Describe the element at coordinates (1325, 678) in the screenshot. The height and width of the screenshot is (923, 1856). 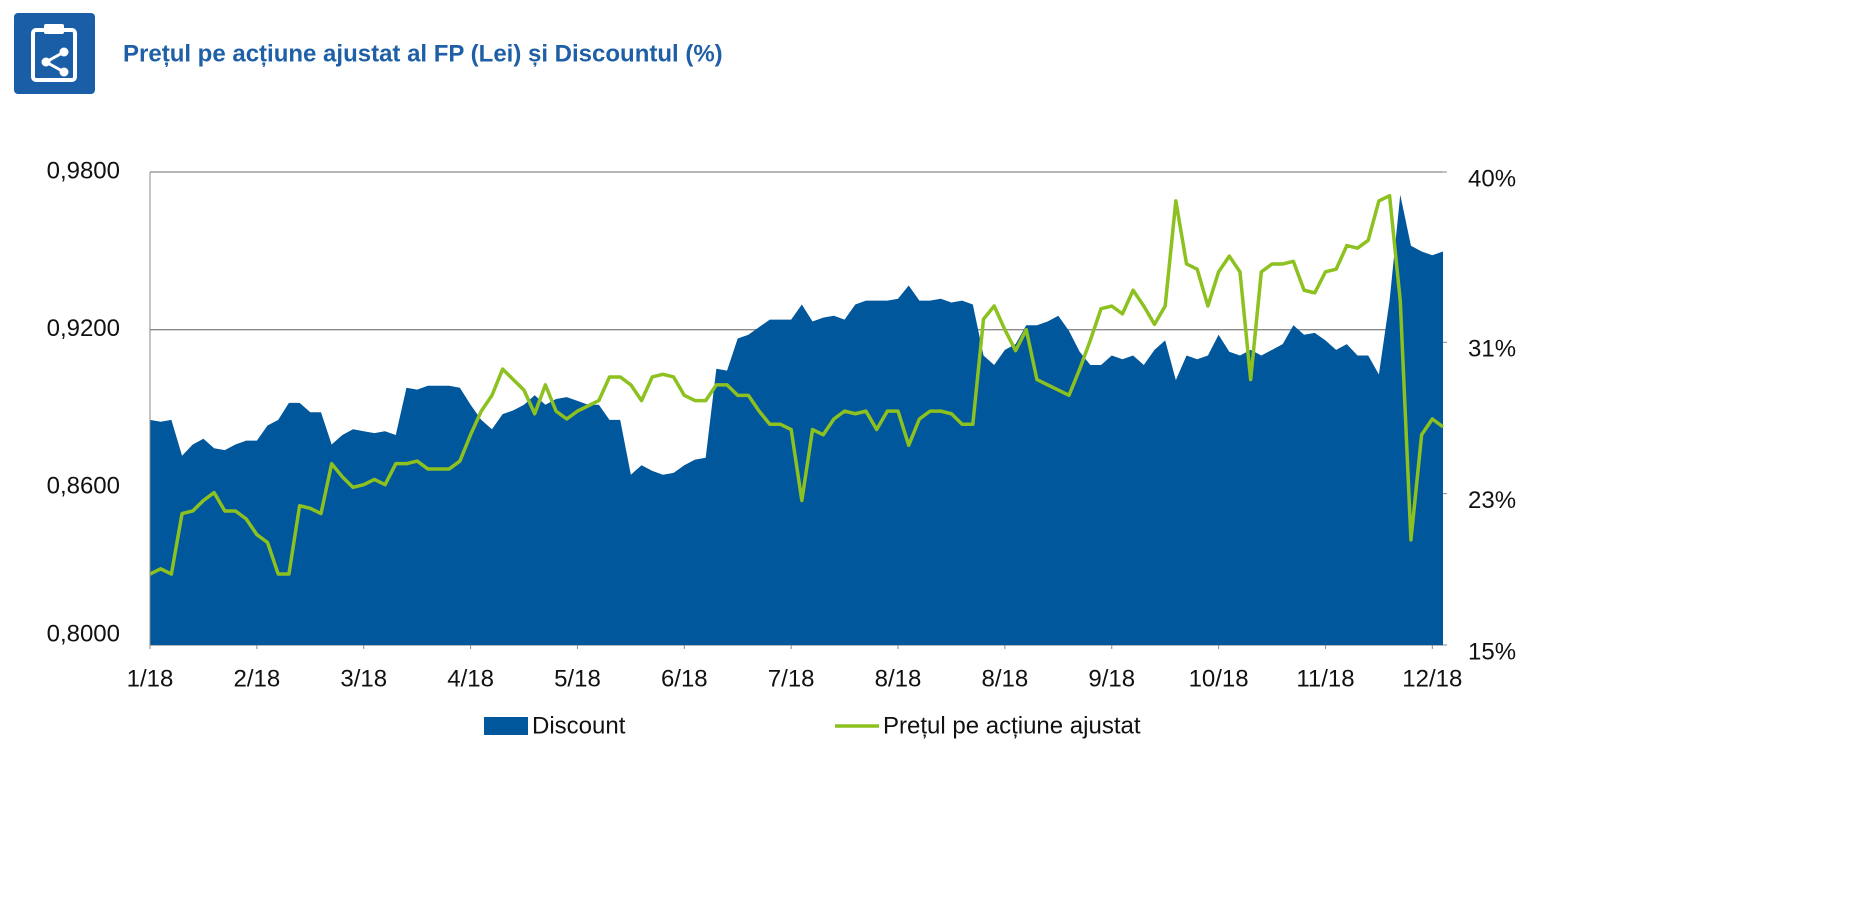
I see `x-tick-label: 11/18` at that location.